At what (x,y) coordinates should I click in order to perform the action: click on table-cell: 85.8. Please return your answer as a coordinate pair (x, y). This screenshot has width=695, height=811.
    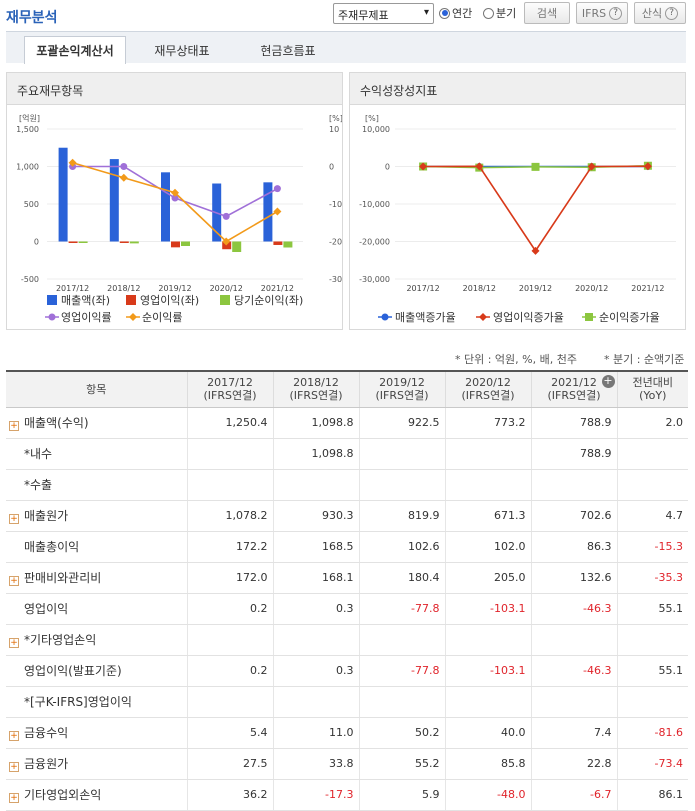
    Looking at the image, I should click on (488, 763).